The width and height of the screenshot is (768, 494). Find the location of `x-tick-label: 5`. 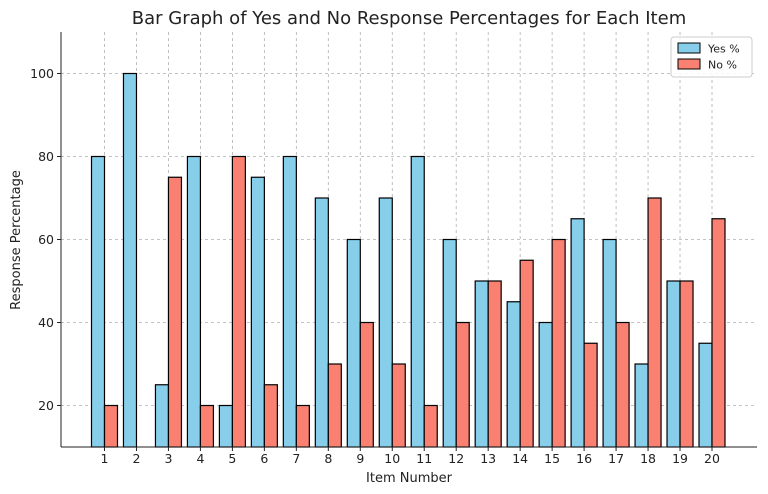

x-tick-label: 5 is located at coordinates (232, 458).